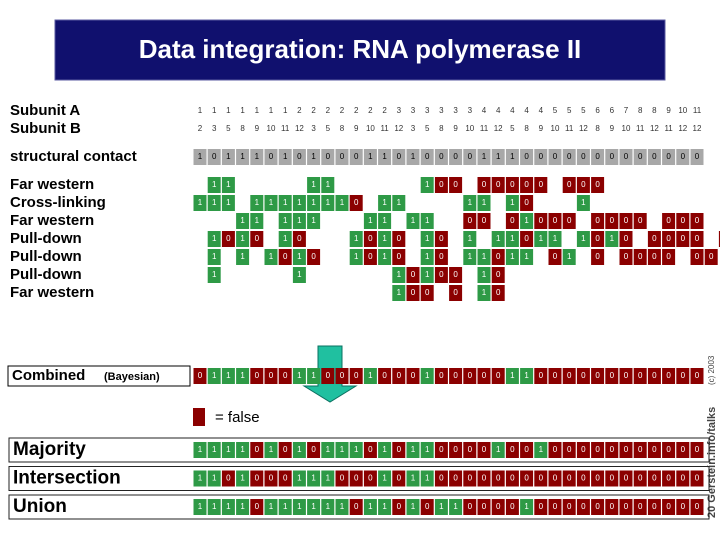 This screenshot has height=540, width=720. Describe the element at coordinates (427, 110) in the screenshot. I see `subunit-index: 3` at that location.